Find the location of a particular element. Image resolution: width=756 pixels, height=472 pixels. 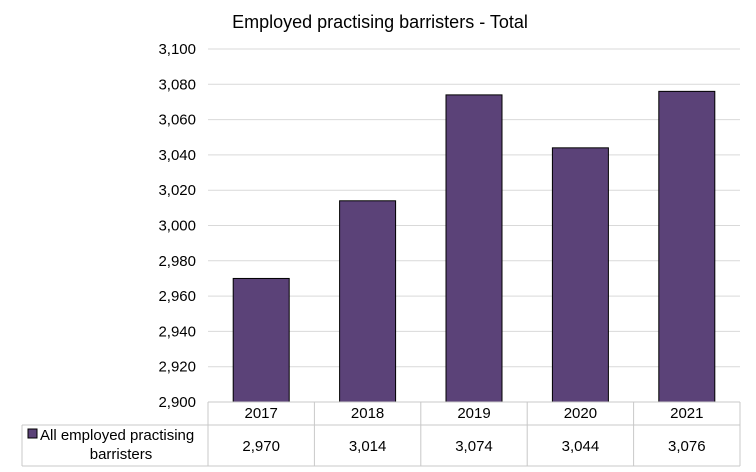

y-tick-label: 3,000 is located at coordinates (177, 226).